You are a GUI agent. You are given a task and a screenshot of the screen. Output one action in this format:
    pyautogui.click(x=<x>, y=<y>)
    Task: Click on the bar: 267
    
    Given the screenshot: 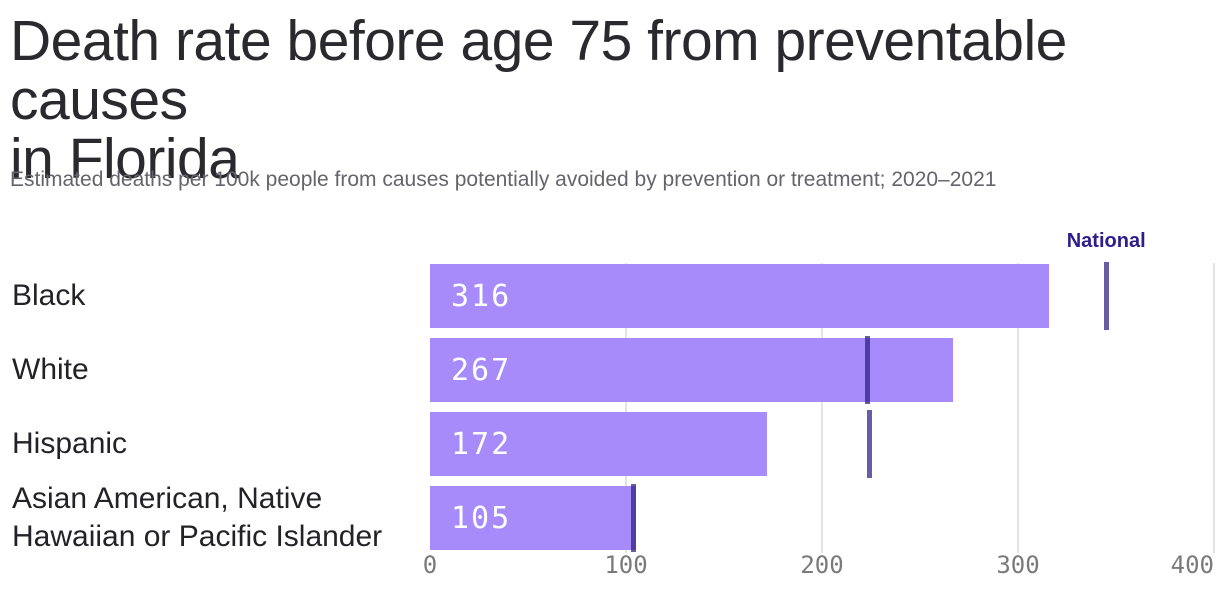 What is the action you would take?
    pyautogui.click(x=692, y=370)
    